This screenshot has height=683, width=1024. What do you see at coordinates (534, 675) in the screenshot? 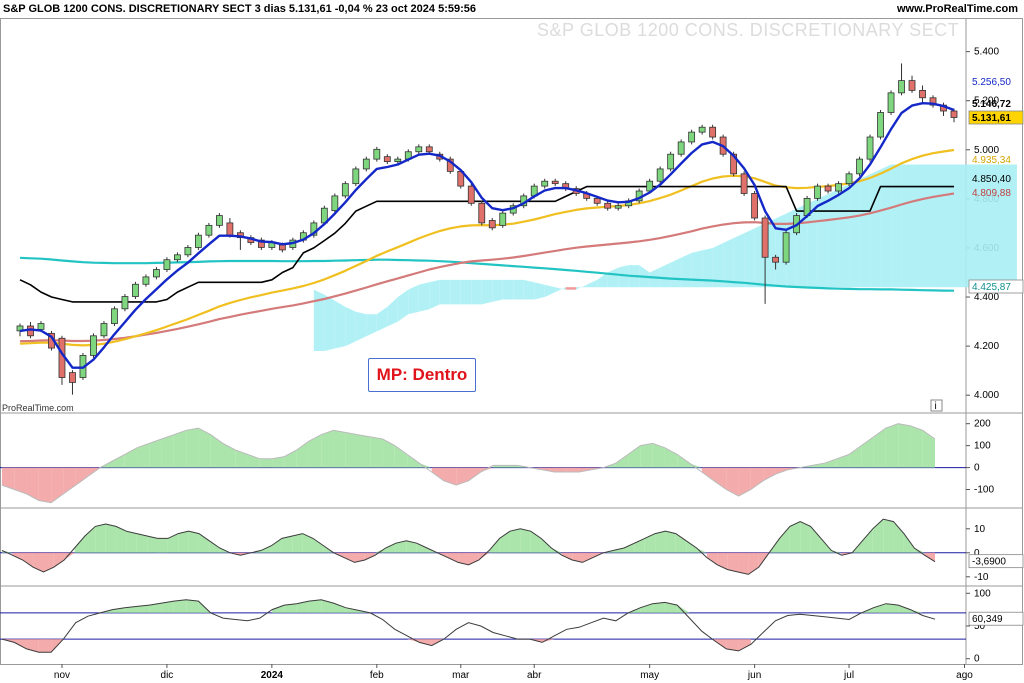
I see `x-tick-label: abr` at bounding box center [534, 675].